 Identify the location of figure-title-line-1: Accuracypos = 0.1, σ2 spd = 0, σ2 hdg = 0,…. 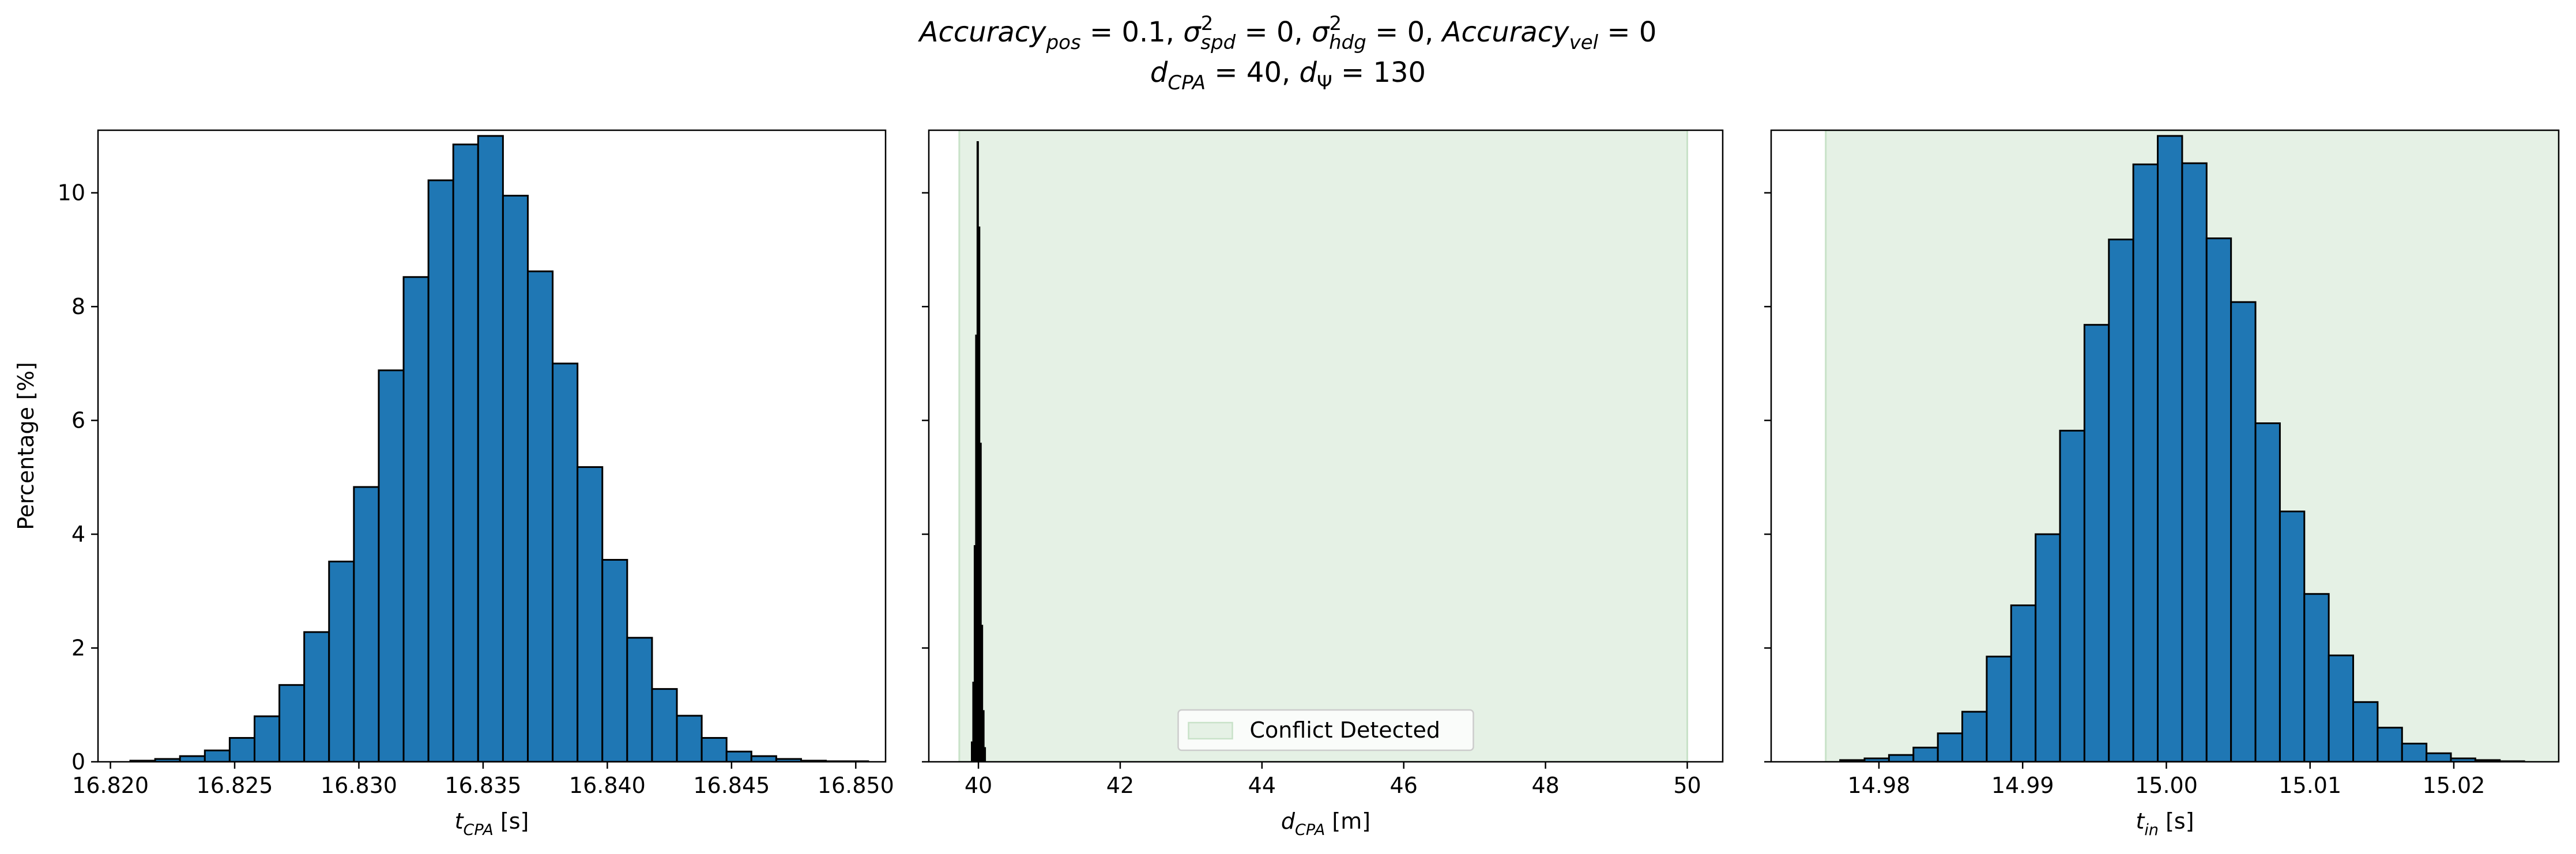
(1287, 33).